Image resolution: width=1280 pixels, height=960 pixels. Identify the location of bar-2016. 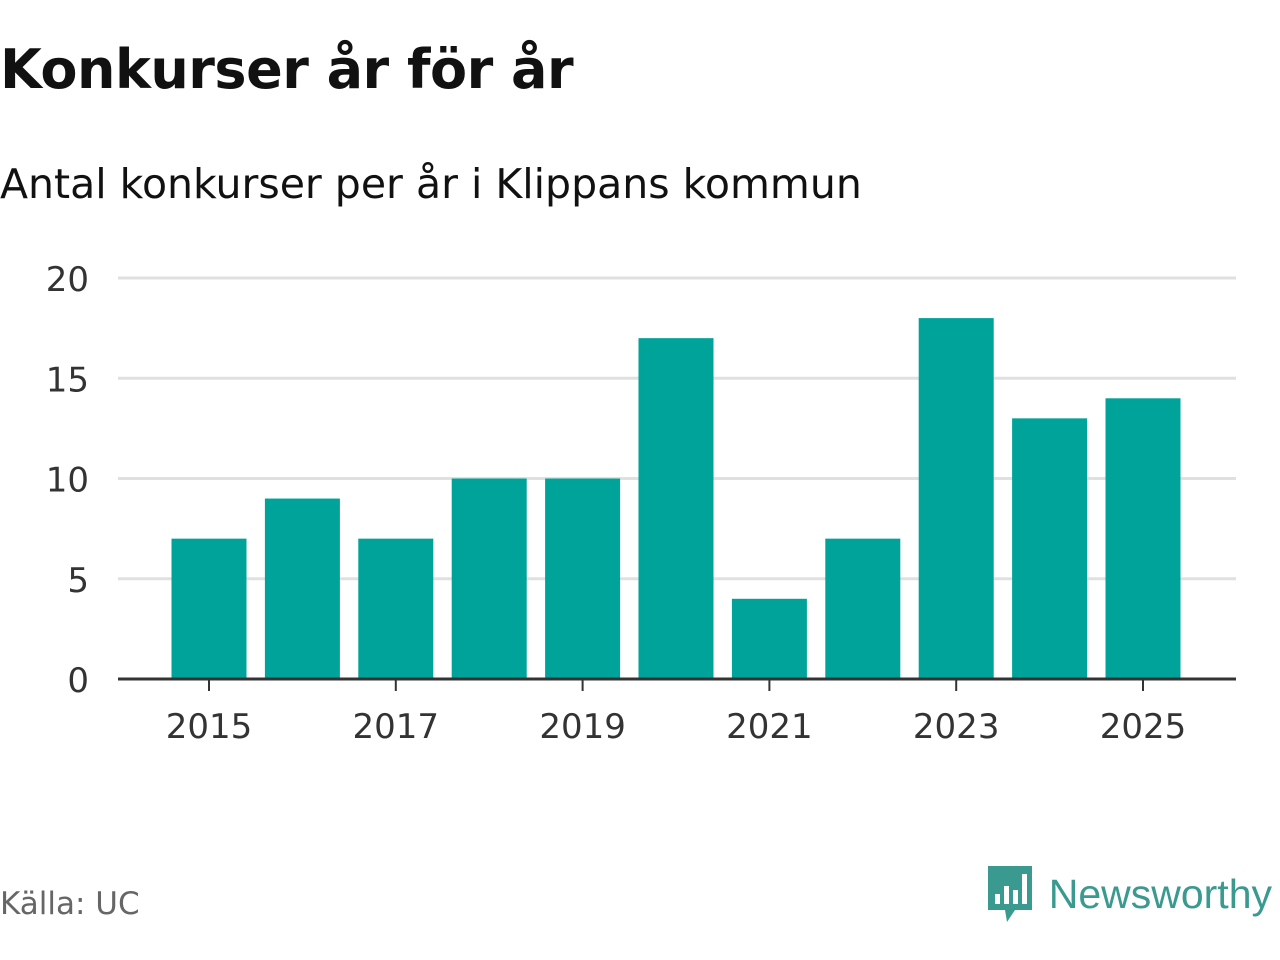
(302, 588).